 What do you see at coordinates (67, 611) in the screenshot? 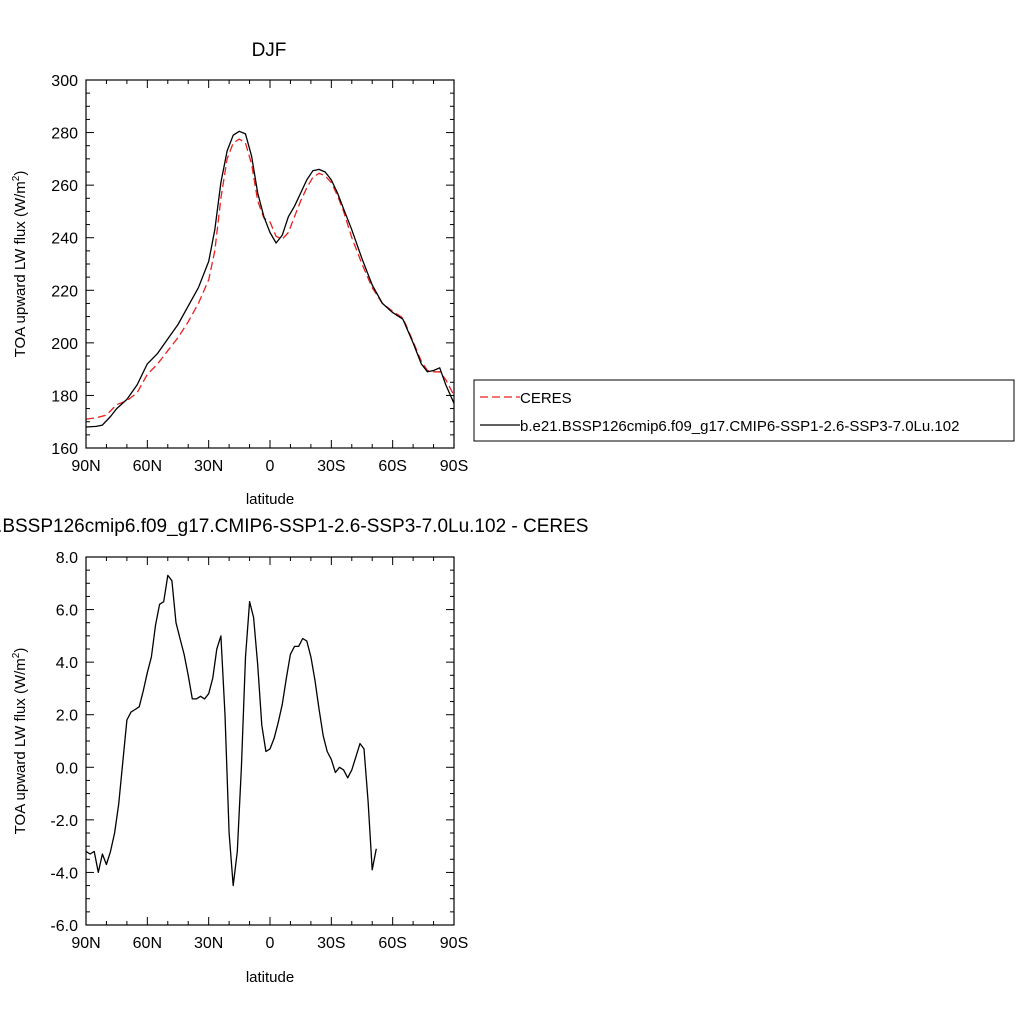
I see `y-tick-label: 6.0` at bounding box center [67, 611].